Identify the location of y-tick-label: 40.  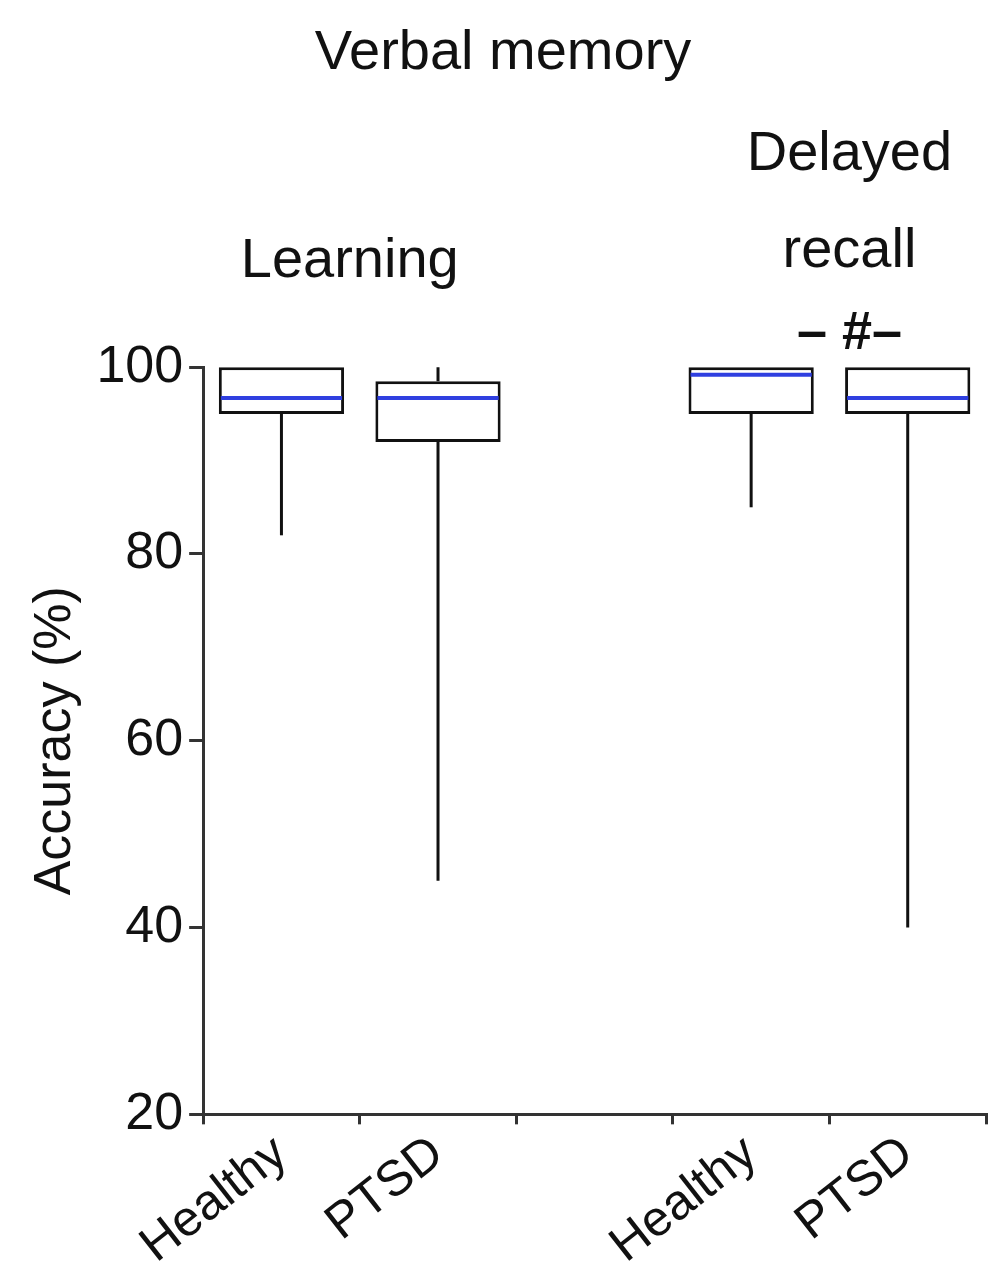
(154, 923).